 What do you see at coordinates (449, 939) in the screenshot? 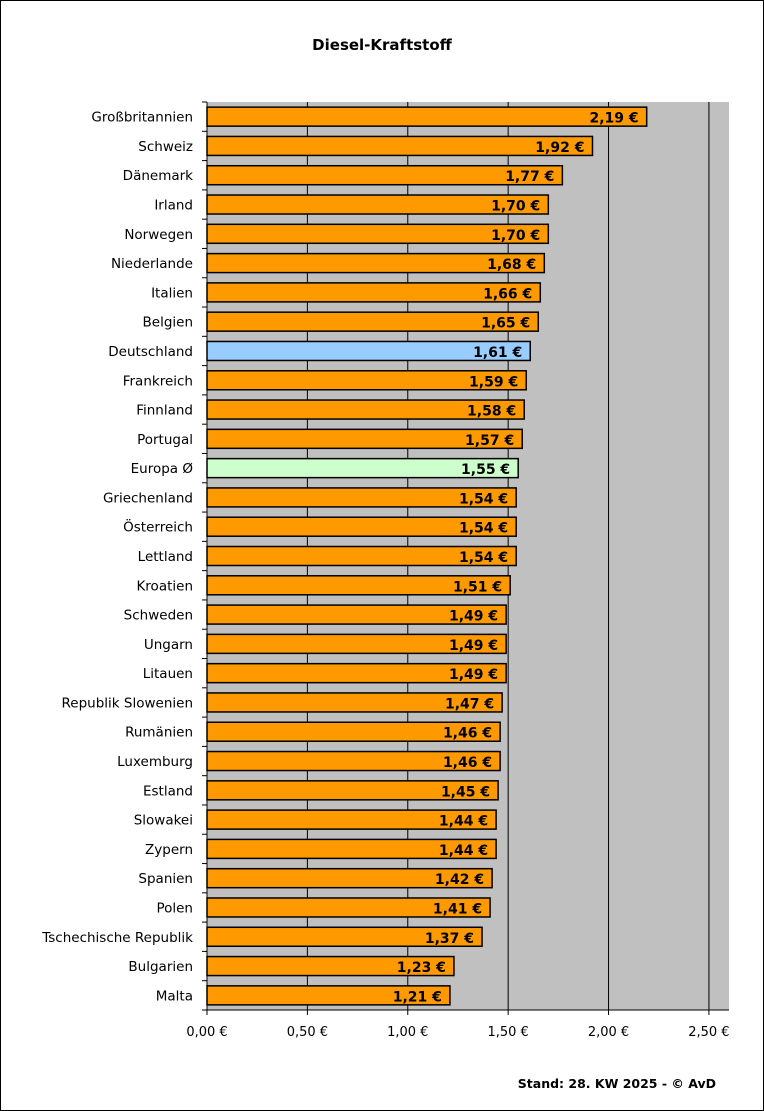
I see `data-label: 1,37 €` at bounding box center [449, 939].